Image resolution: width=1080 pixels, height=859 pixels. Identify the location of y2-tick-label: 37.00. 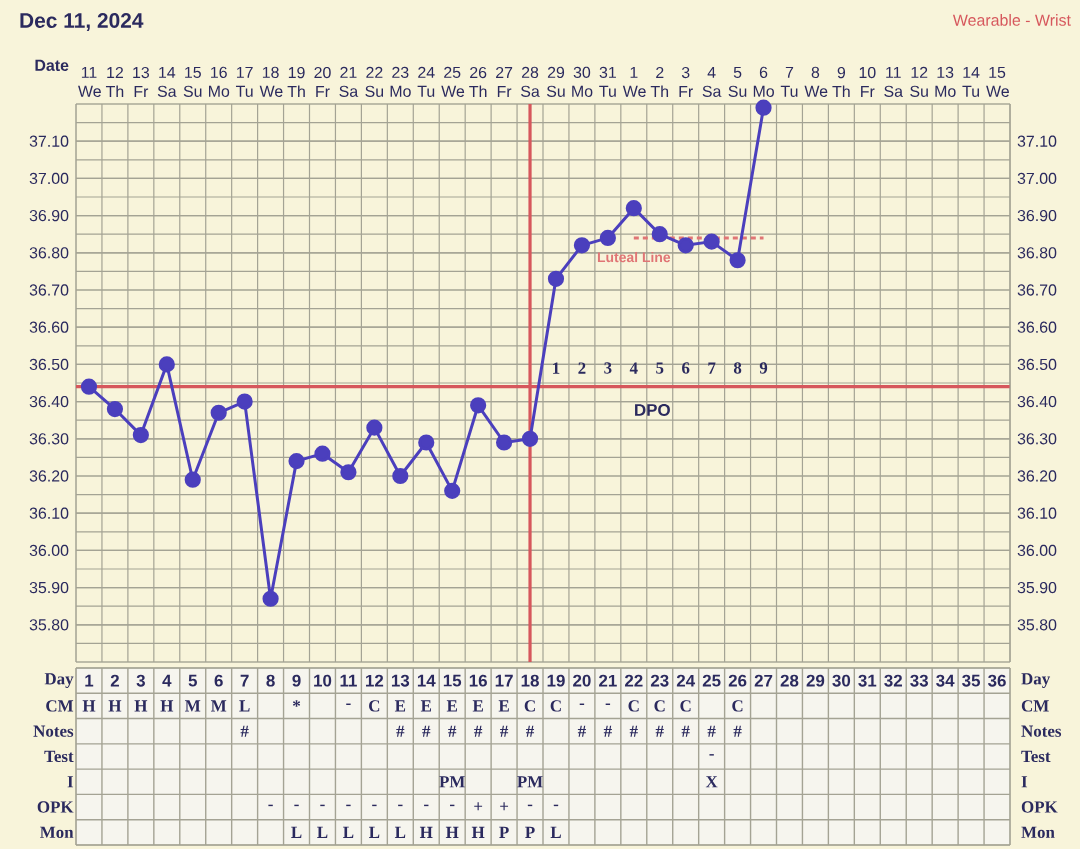
(1037, 178).